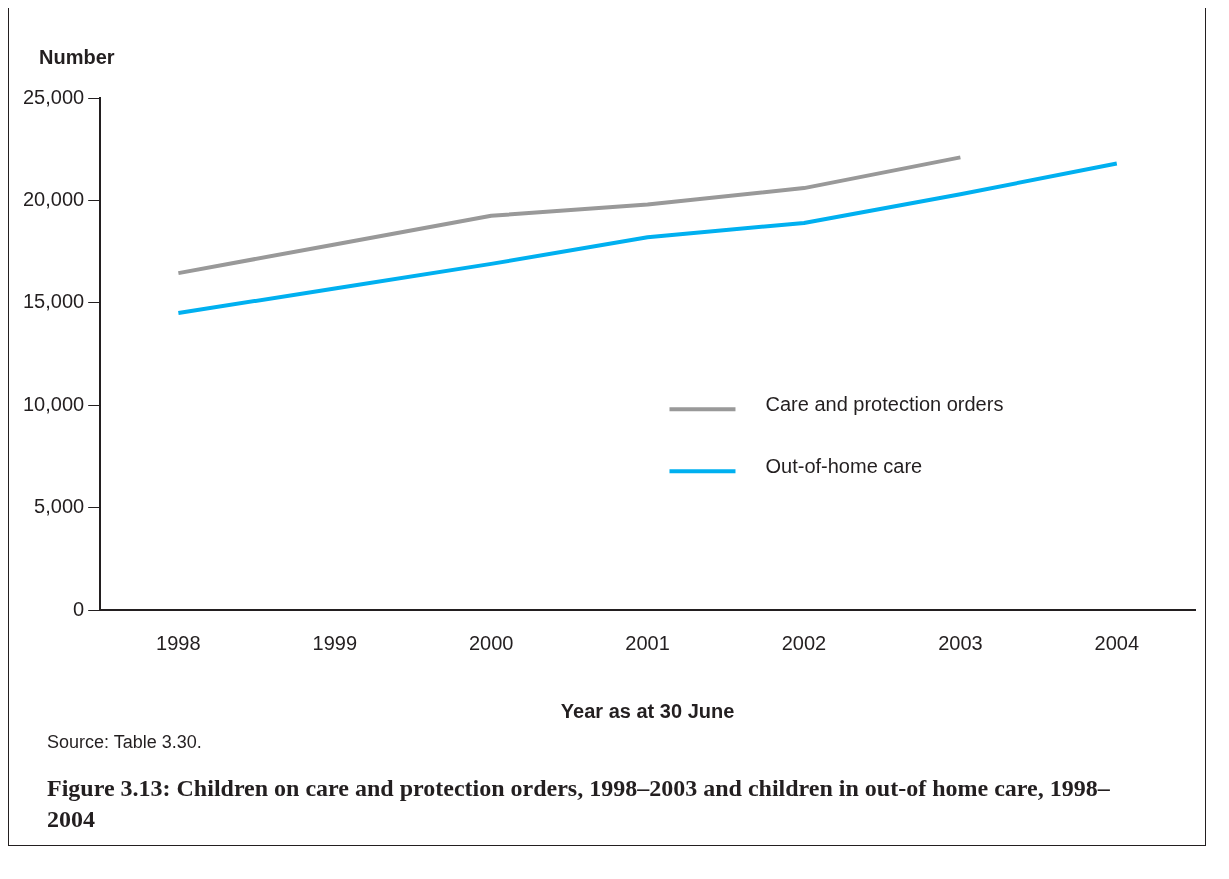 This screenshot has width=1229, height=879. I want to click on x-tick-label: 2000, so click(491, 642).